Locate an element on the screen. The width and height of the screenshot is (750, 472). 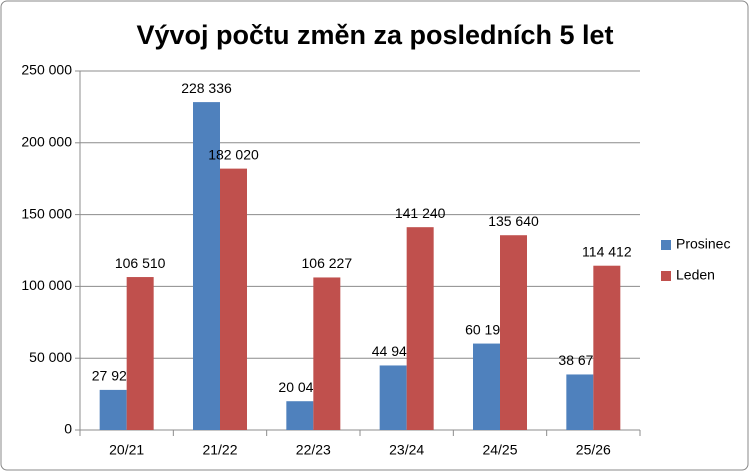
chart-title: Vývoj počtu změn za posledních 5 let is located at coordinates (374, 35).